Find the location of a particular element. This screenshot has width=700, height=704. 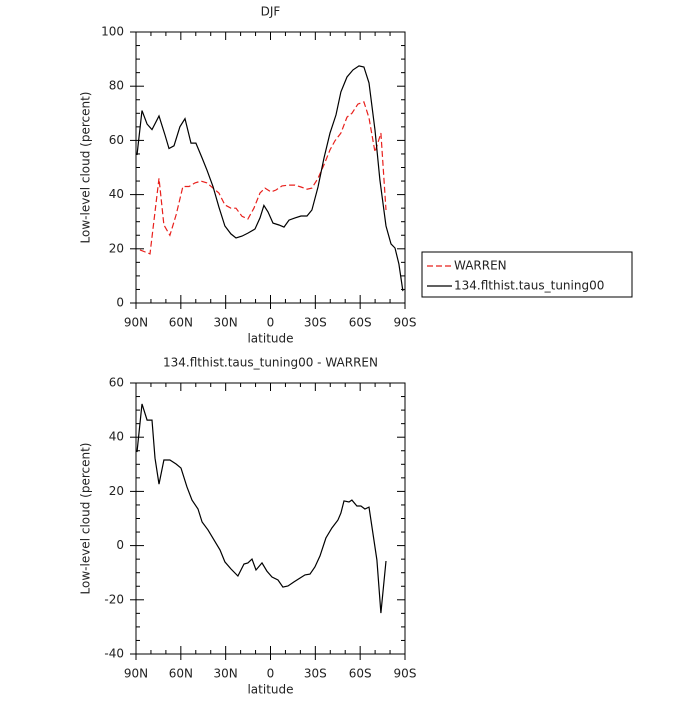

y-tick-label: 100 is located at coordinates (112, 32).